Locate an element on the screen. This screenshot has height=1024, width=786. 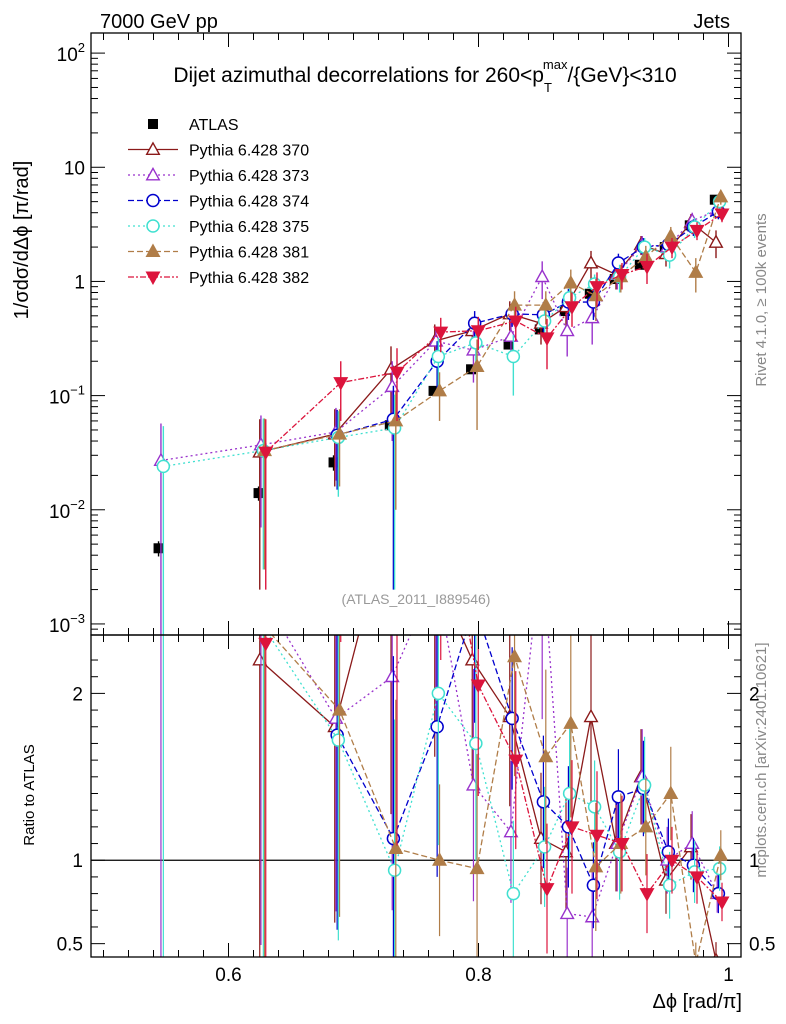
series-line is located at coordinates (493, 324).